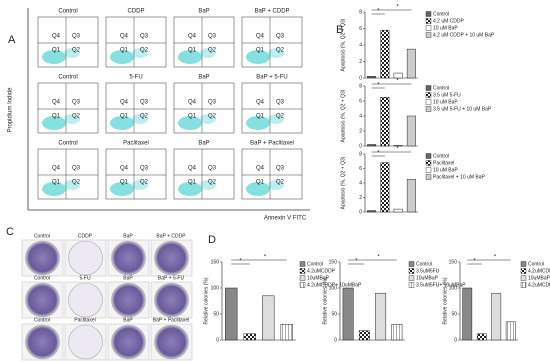 The image size is (550, 362). What do you see at coordinates (360, 169) in the screenshot?
I see `y-tick-label: 6` at bounding box center [360, 169].